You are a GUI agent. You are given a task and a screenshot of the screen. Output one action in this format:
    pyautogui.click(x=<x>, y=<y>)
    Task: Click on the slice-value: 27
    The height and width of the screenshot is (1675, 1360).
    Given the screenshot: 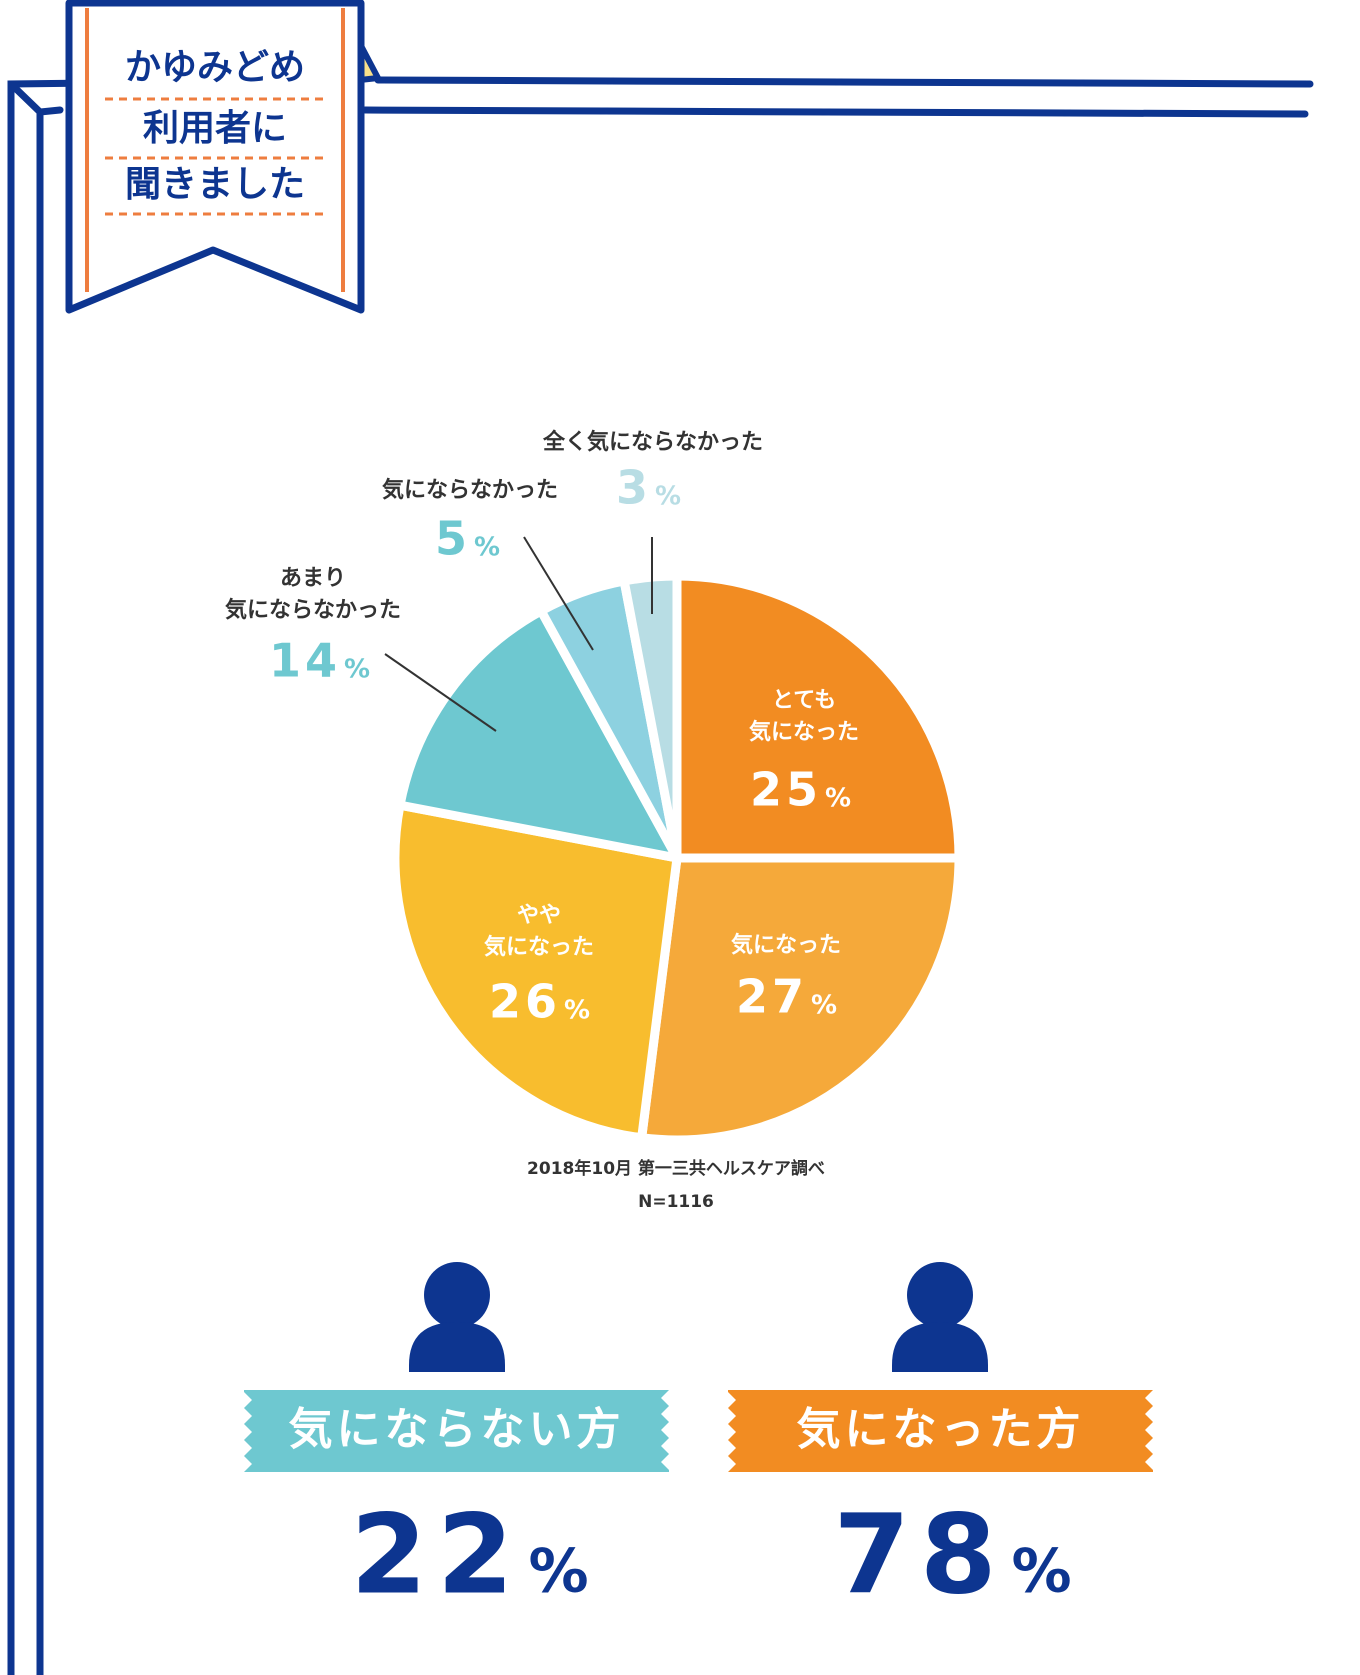 What is the action you would take?
    pyautogui.click(x=772, y=997)
    